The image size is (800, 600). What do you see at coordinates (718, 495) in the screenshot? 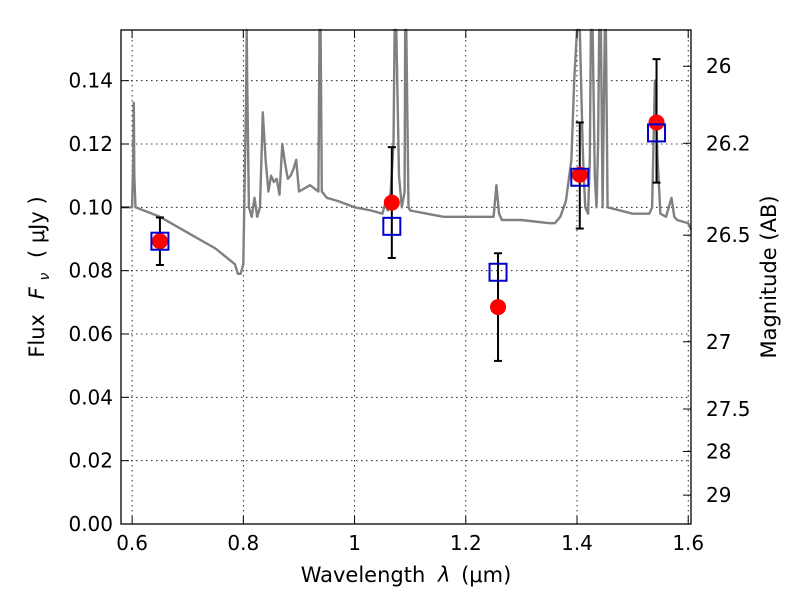
I see `y-right-tick-label: 29` at bounding box center [718, 495].